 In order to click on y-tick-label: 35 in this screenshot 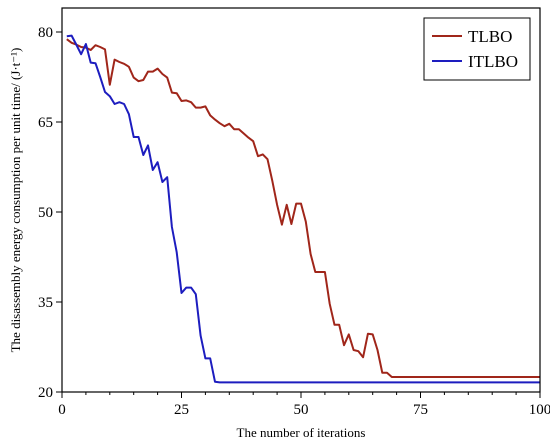, I will do `click(45, 303)`.